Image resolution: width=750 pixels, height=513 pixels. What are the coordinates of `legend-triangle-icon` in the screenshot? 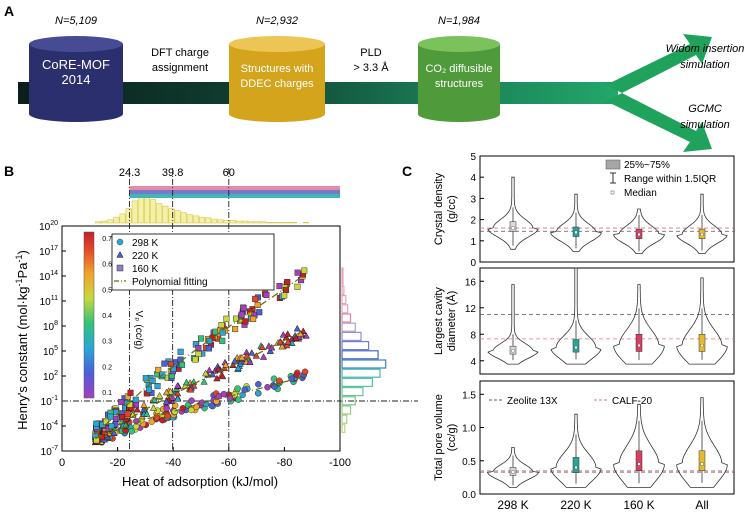 It's located at (120, 254).